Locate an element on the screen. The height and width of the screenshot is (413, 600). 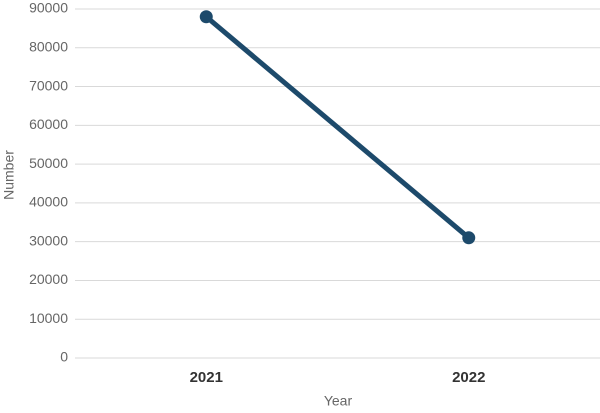
y-axis-label: Number is located at coordinates (9, 175).